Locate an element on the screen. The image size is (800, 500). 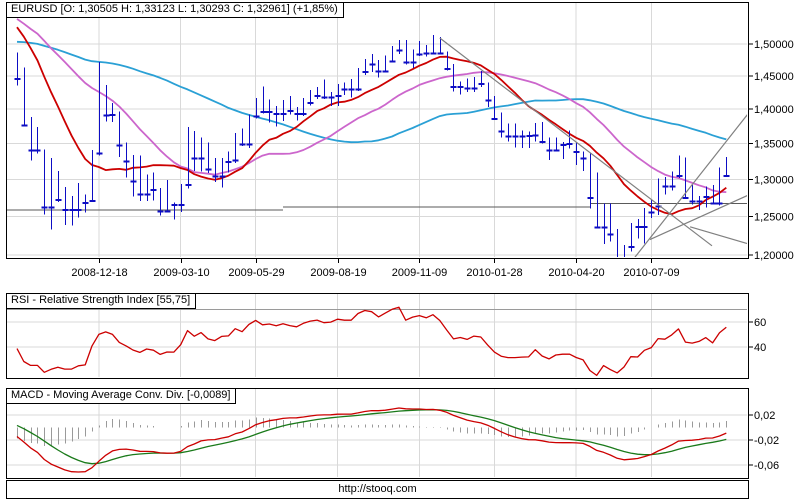
support-lines is located at coordinates (377, 206).